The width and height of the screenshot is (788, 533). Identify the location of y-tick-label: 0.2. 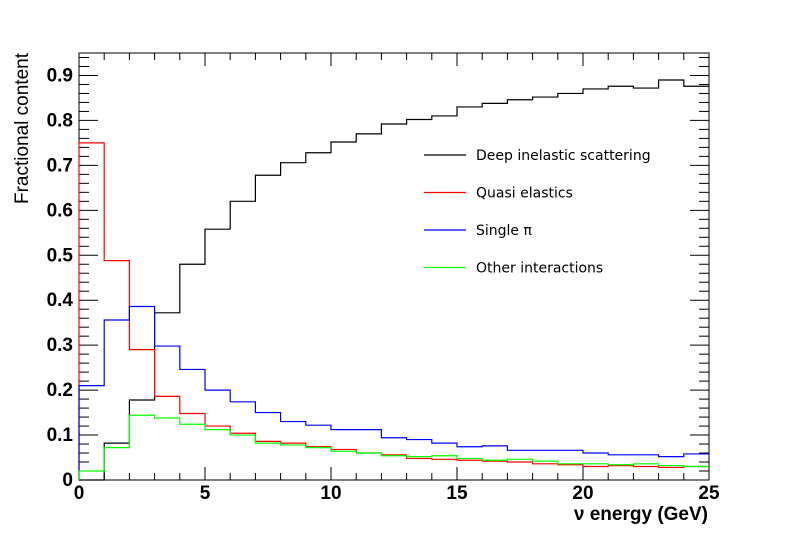
(60, 390).